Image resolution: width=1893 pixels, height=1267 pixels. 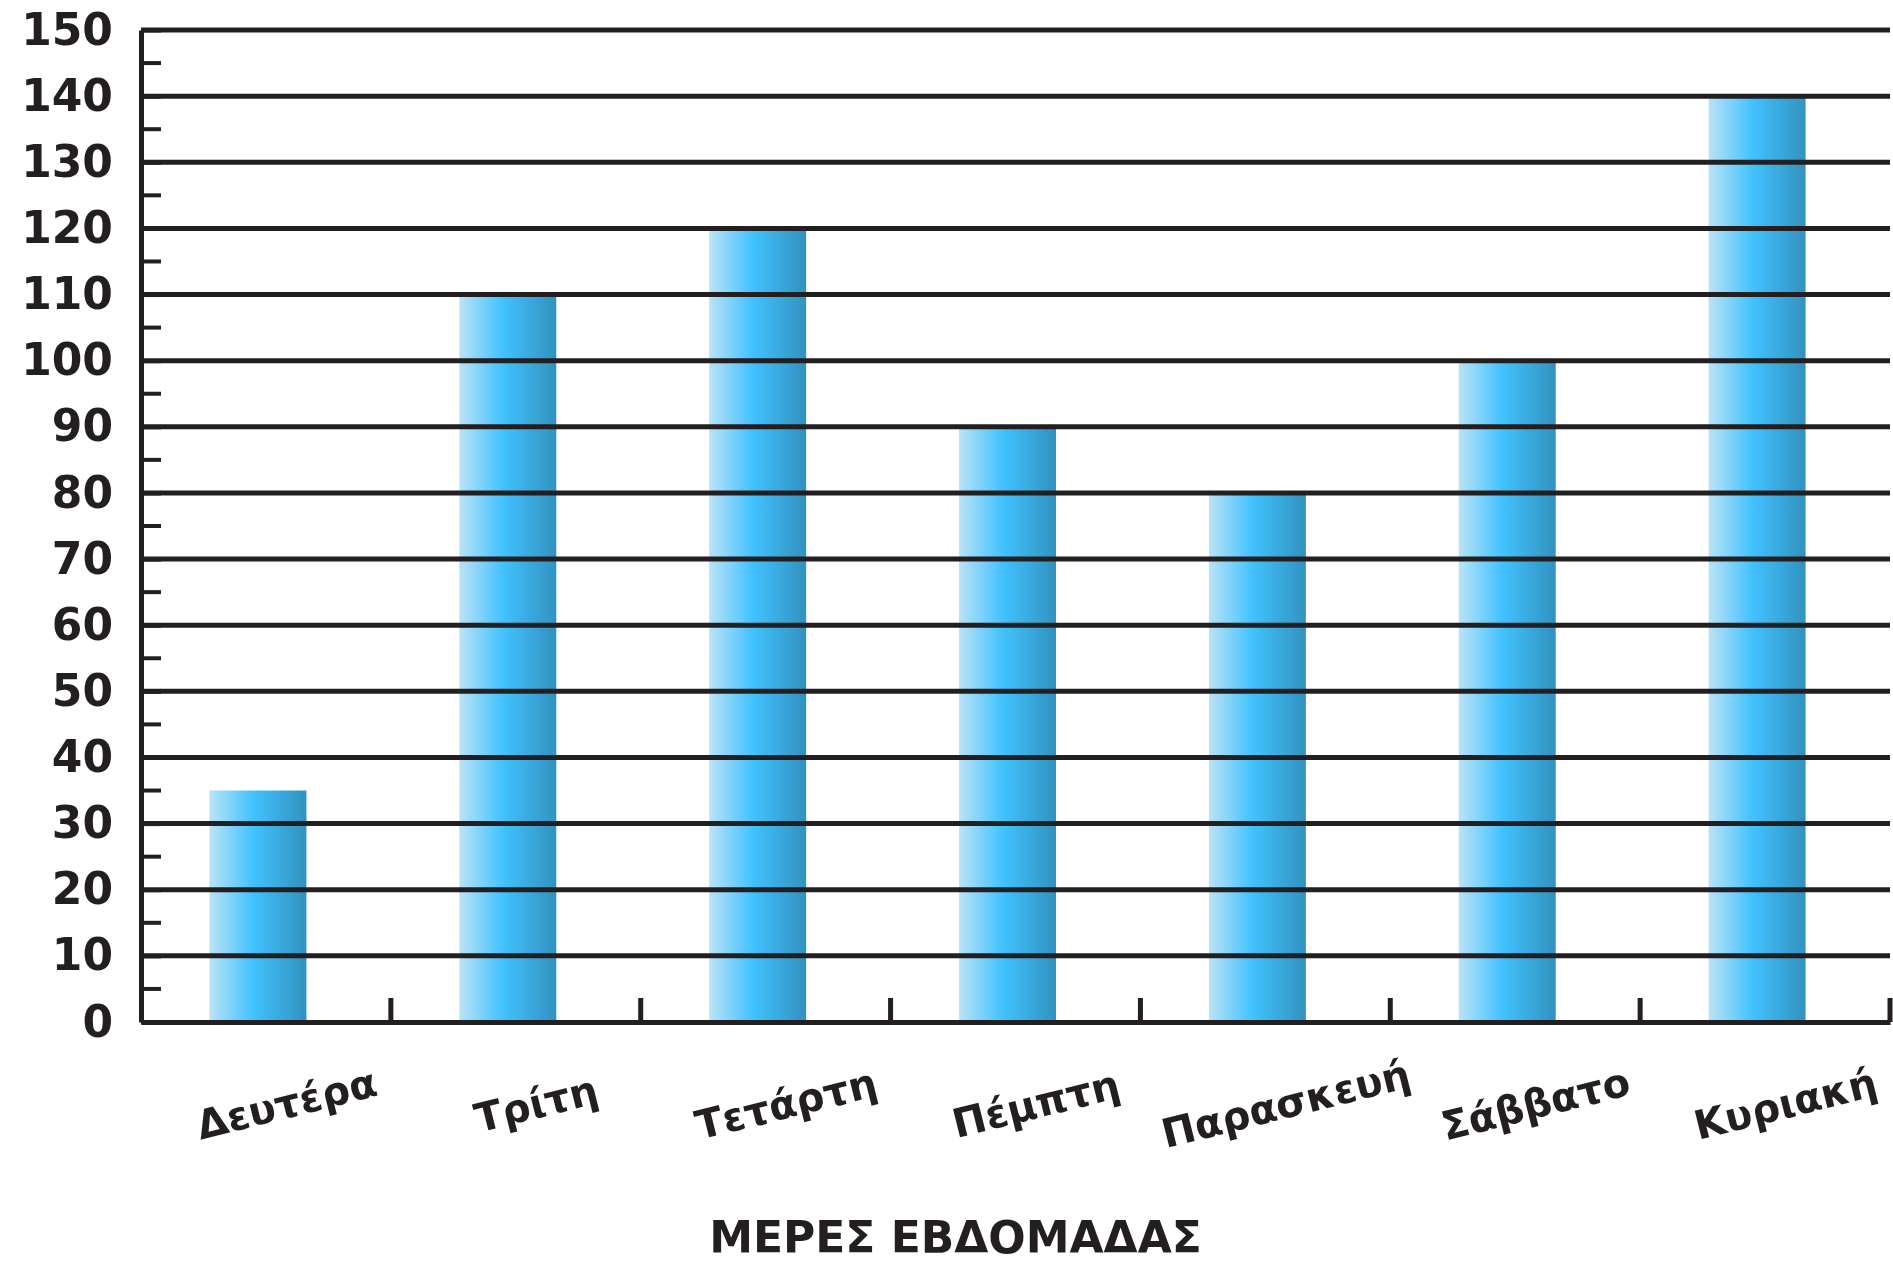 I want to click on y-tick-label: 60, so click(x=82, y=624).